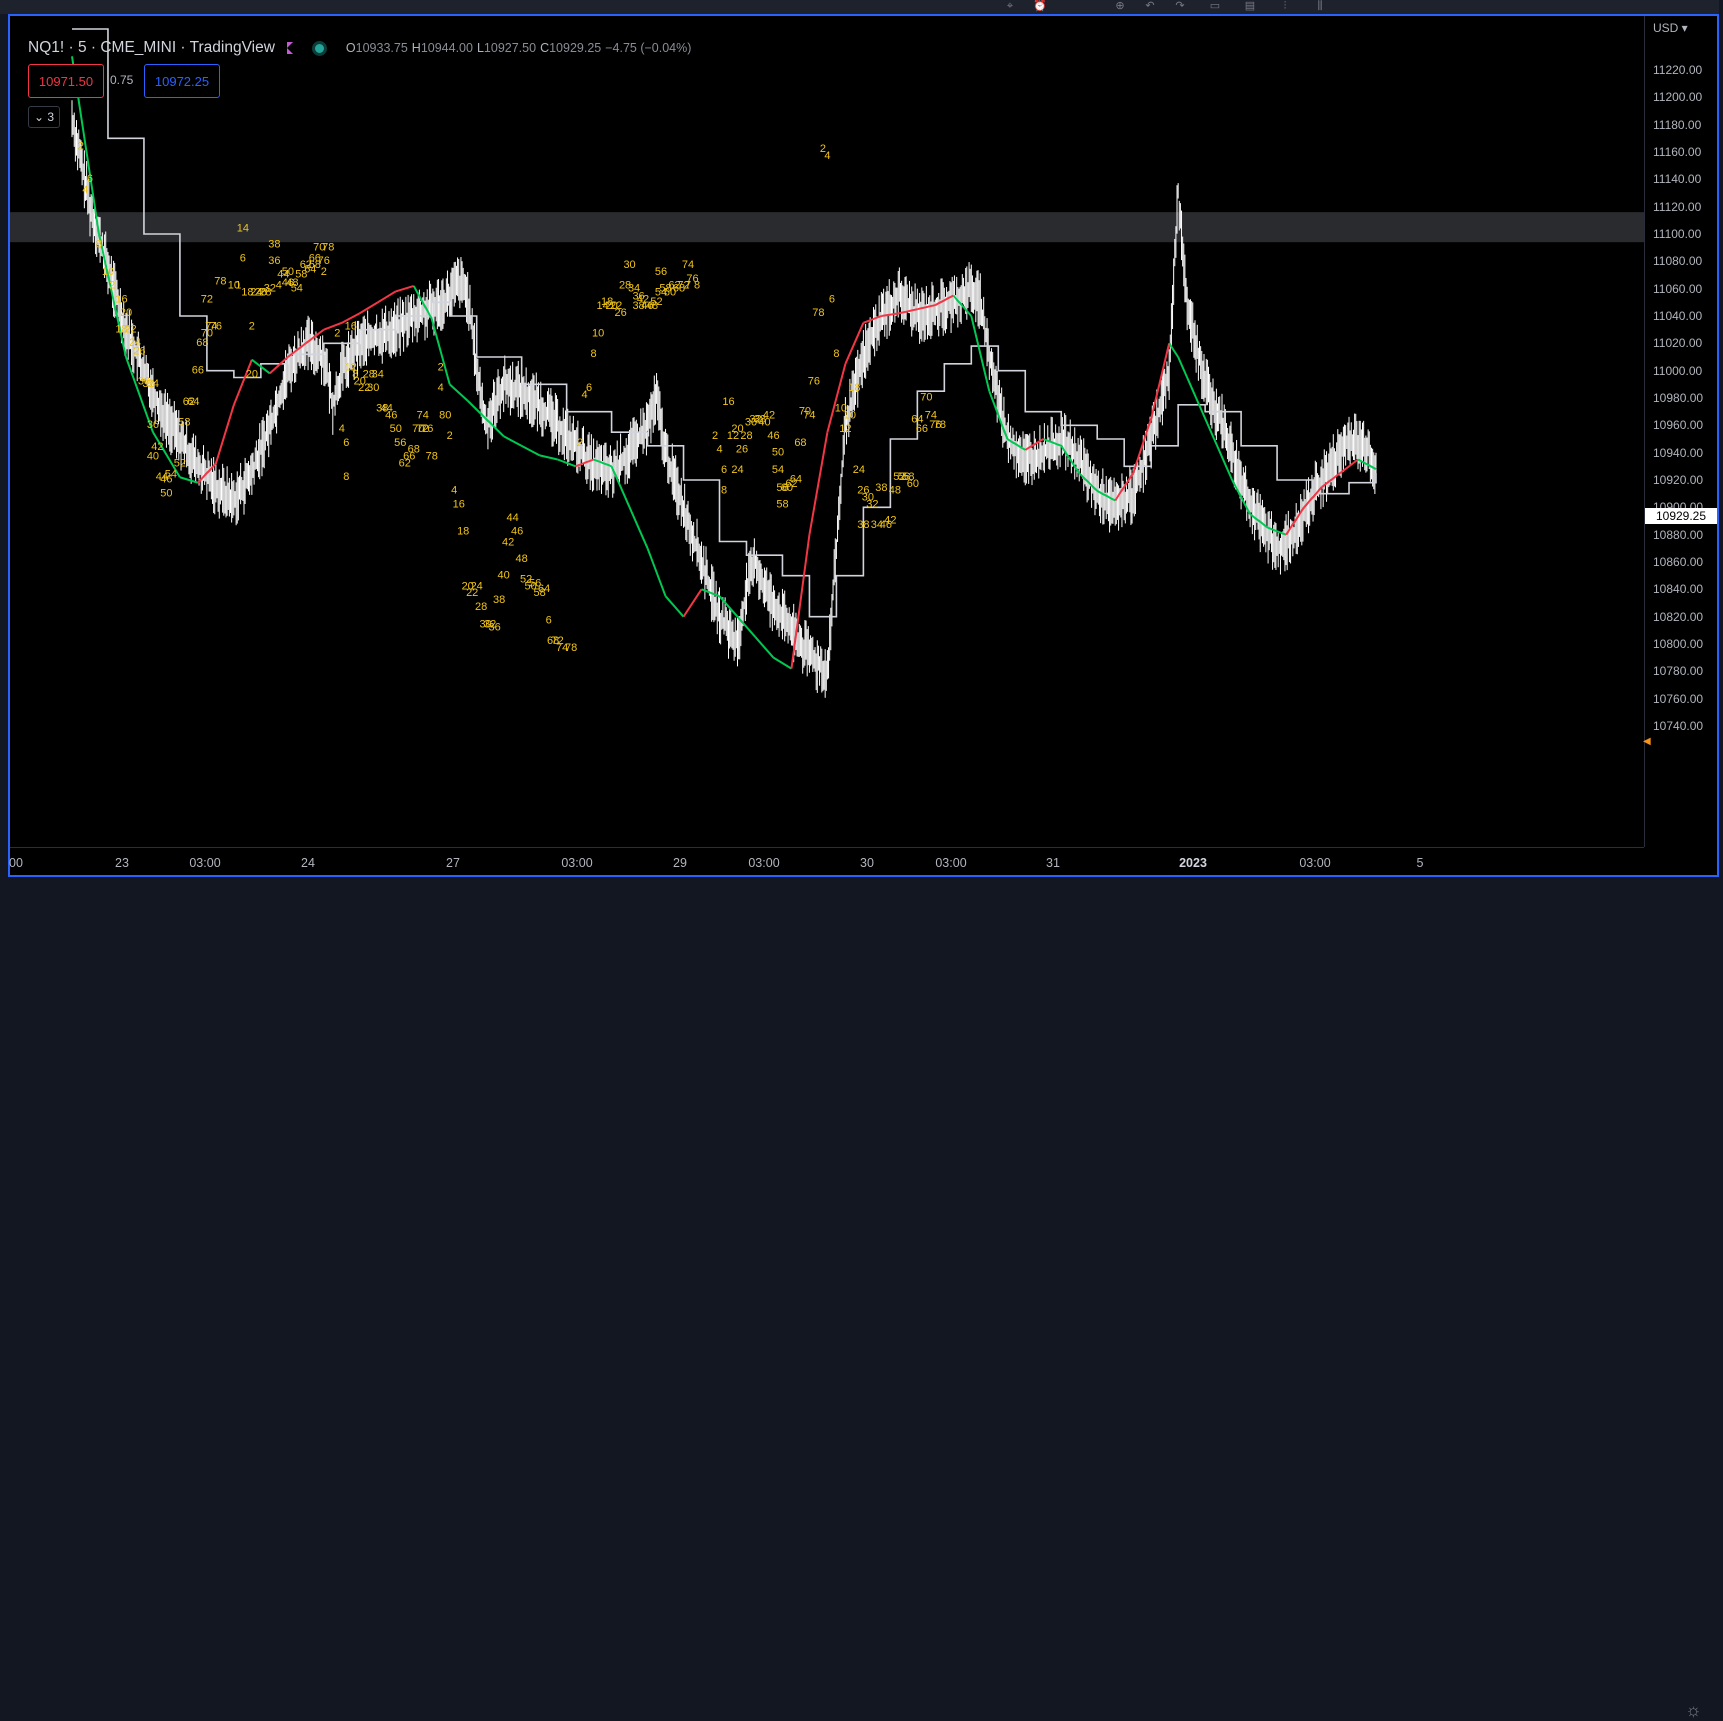 The width and height of the screenshot is (1723, 1721). What do you see at coordinates (1678, 644) in the screenshot?
I see `price-tick-label: 10800.00` at bounding box center [1678, 644].